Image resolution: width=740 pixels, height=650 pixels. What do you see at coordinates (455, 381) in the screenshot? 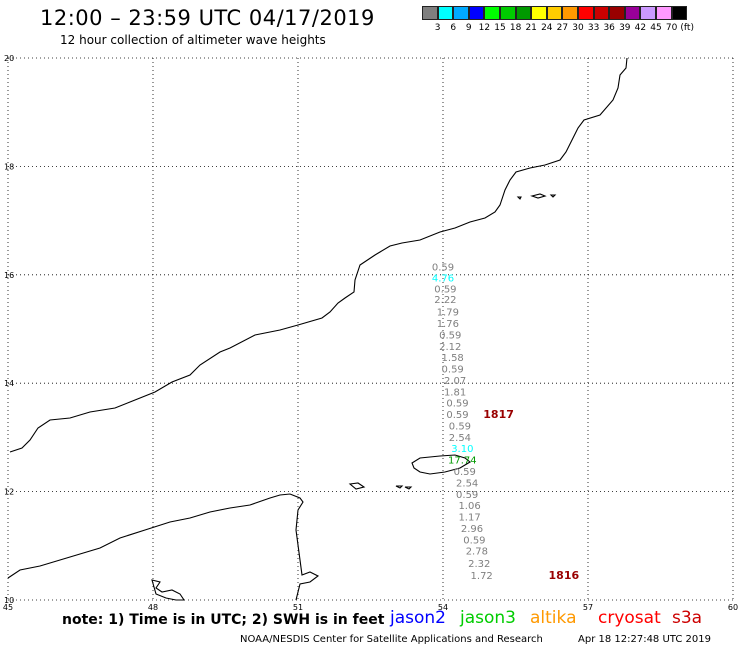
I see `wave-height-value: 2.07` at bounding box center [455, 381].